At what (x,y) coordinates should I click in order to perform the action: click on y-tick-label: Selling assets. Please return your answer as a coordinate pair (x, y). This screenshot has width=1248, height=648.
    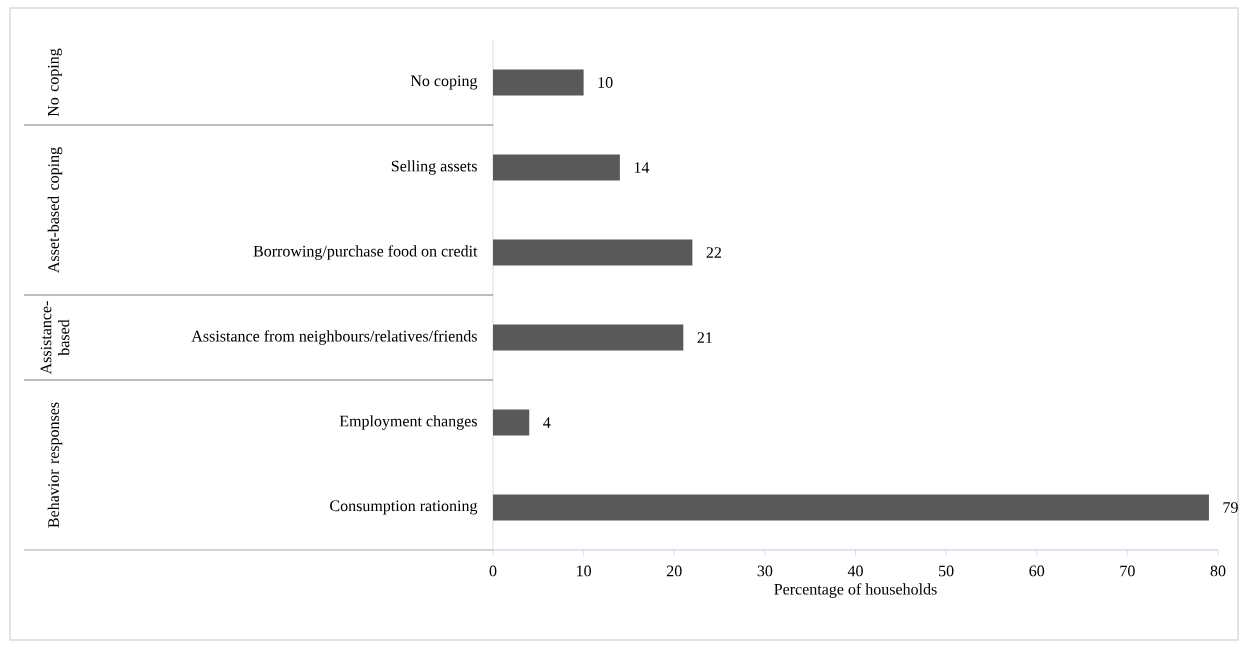
    Looking at the image, I should click on (434, 167).